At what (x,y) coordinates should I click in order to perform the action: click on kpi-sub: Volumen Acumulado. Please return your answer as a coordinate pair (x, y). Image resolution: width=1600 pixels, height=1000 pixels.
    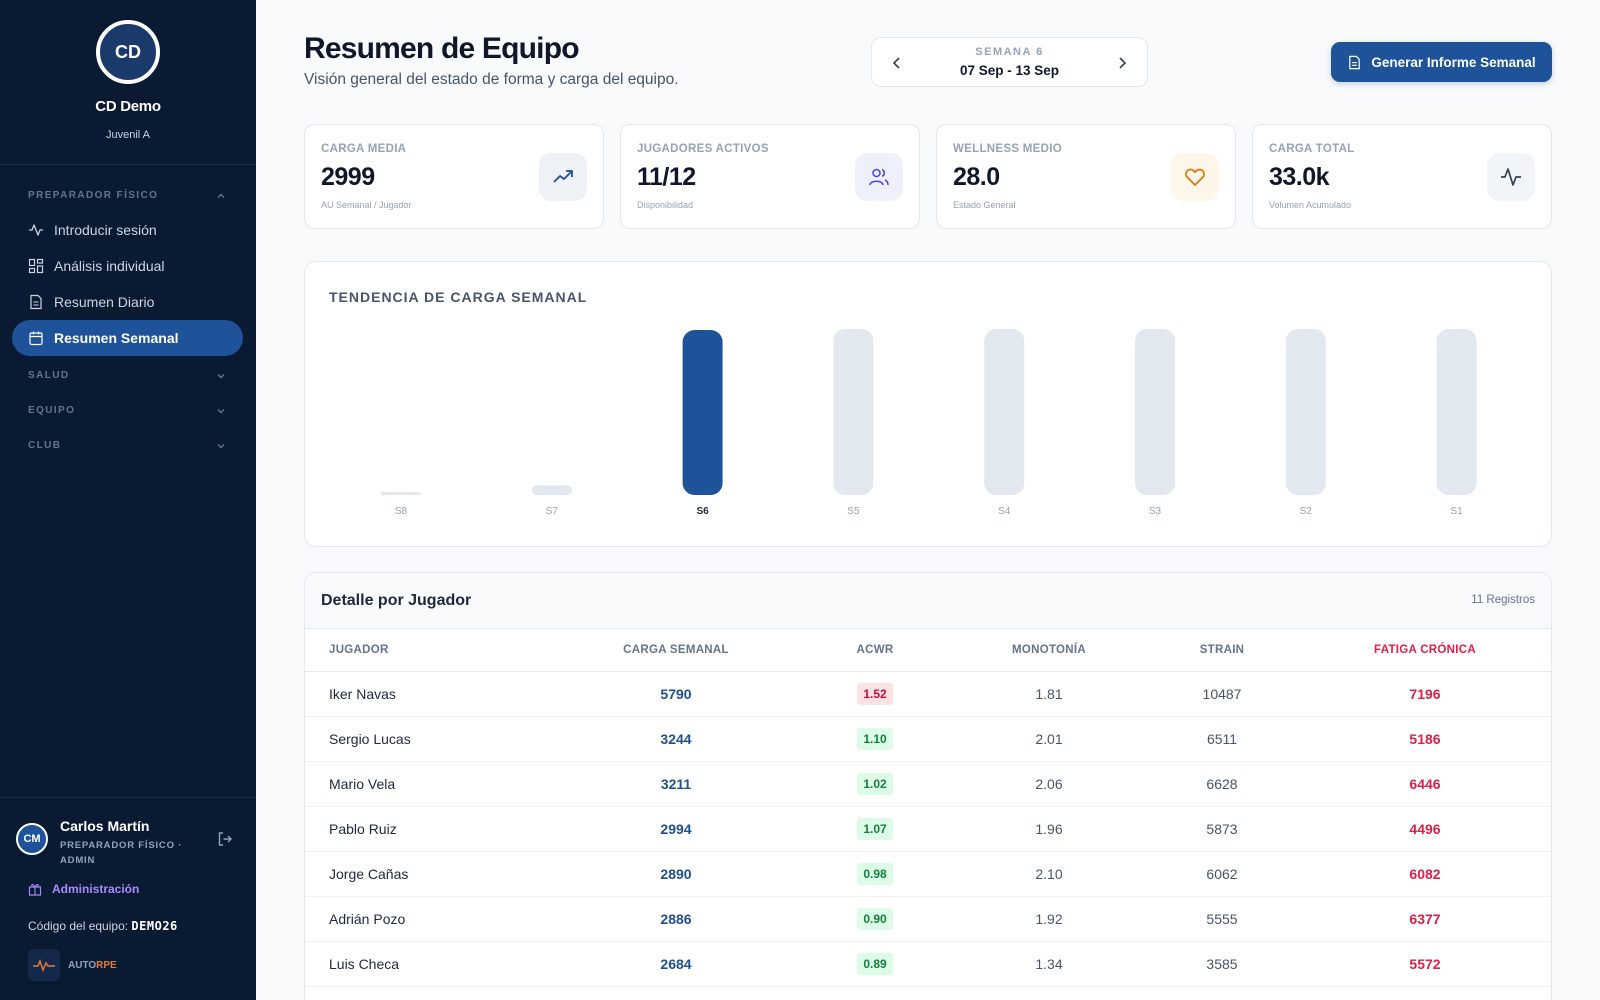
    Looking at the image, I should click on (1310, 205).